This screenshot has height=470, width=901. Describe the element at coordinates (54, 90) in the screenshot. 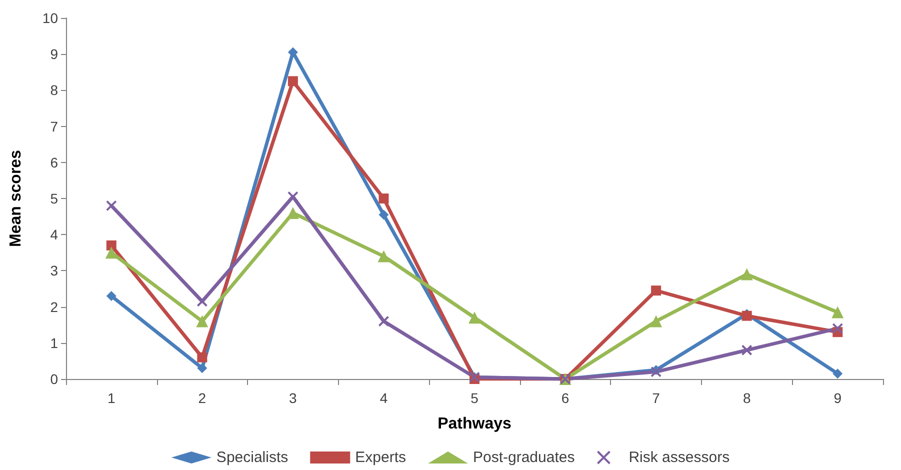

I see `y-tick-label: 8` at that location.